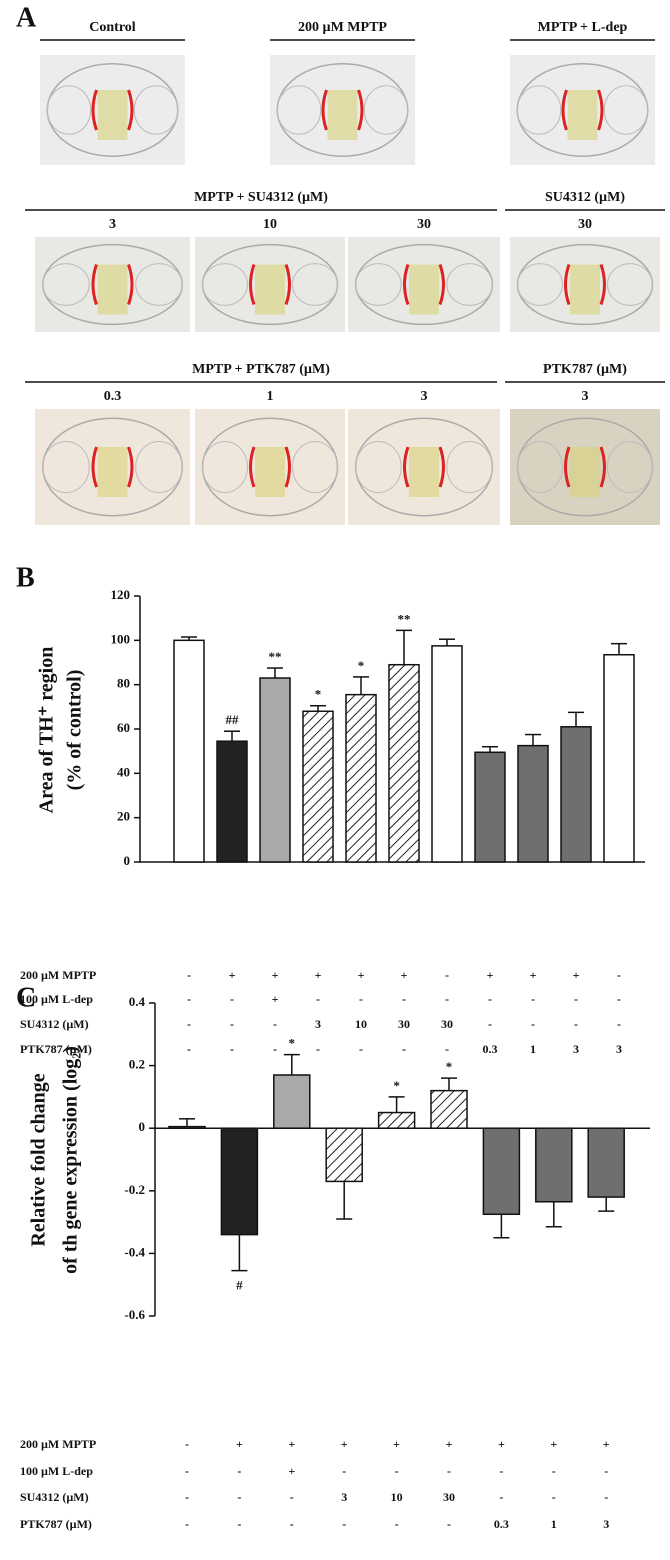 Image resolution: width=670 pixels, height=1560 pixels. I want to click on y-tick-label: -0.6, so click(134, 1314).